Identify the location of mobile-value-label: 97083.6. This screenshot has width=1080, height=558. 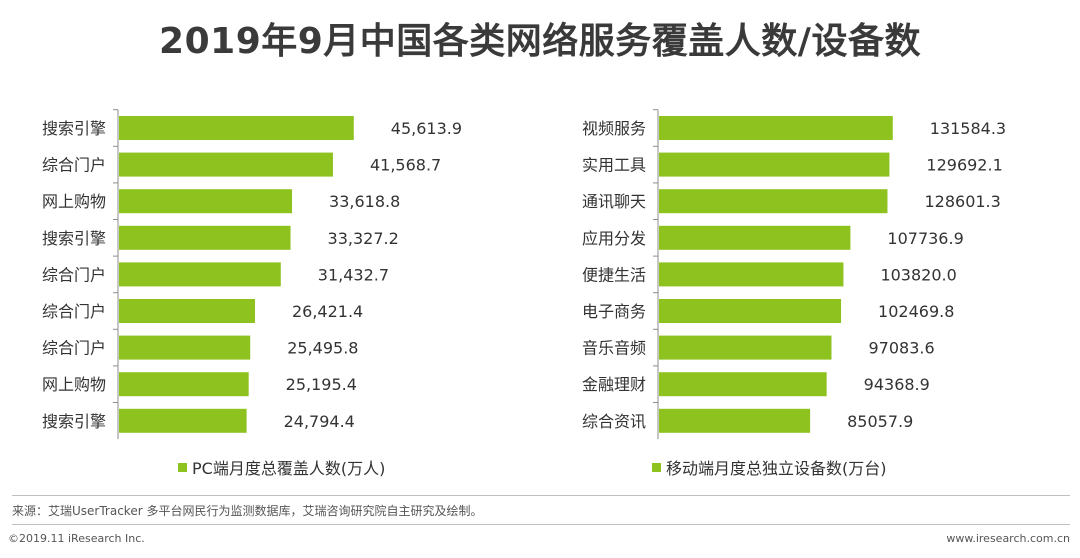
(901, 348).